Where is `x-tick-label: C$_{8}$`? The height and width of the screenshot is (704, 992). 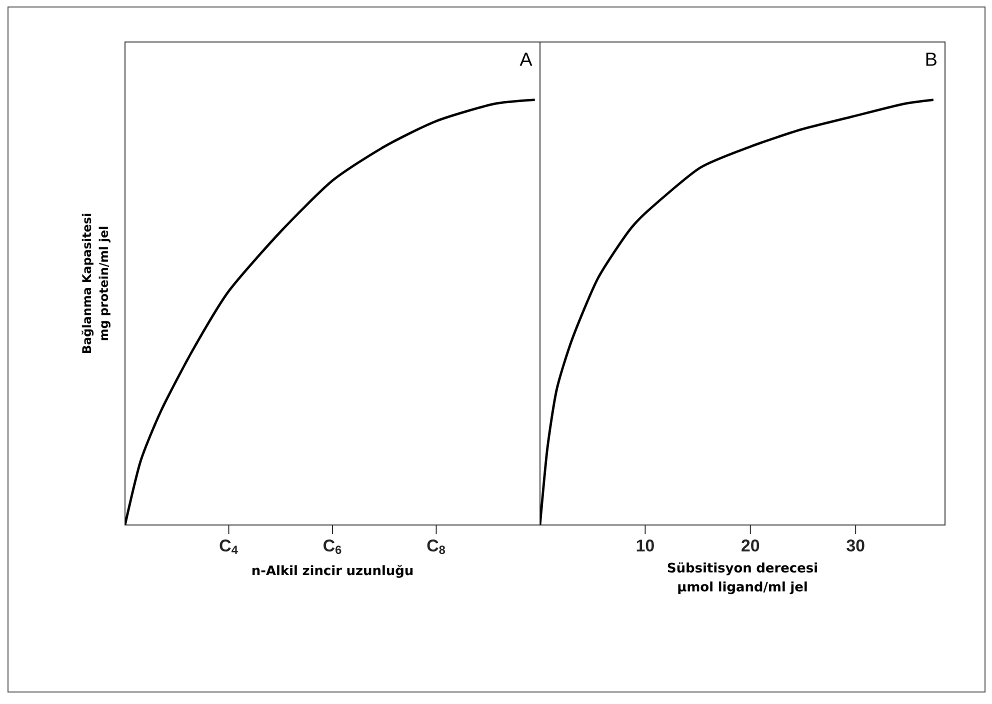 x-tick-label: C$_{8}$ is located at coordinates (436, 547).